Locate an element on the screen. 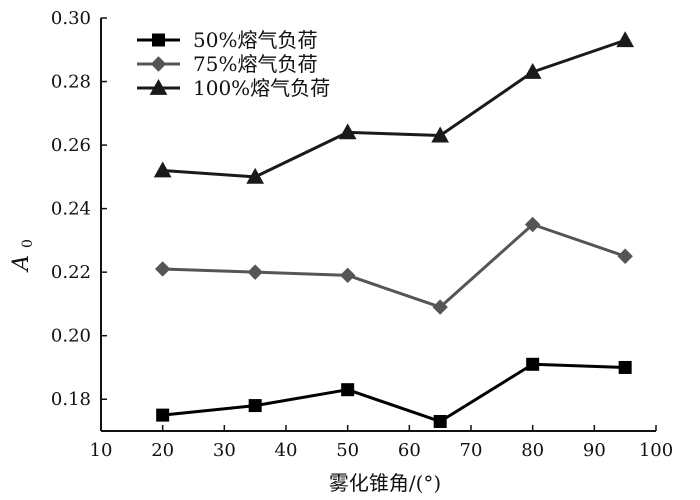 The image size is (700, 500). x-tick-label: 30 is located at coordinates (224, 450).